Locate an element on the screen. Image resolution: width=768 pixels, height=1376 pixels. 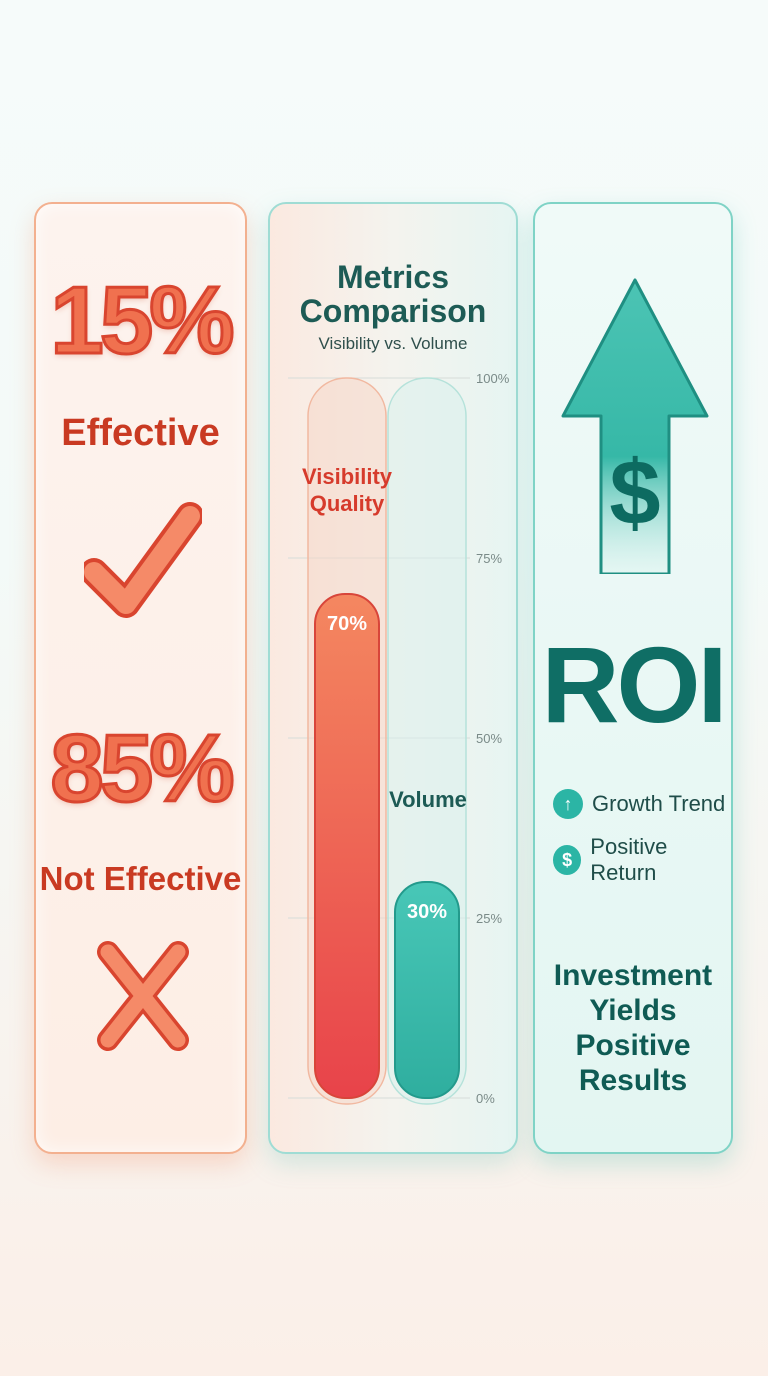
legend-label: Growth Trend is located at coordinates (659, 803).